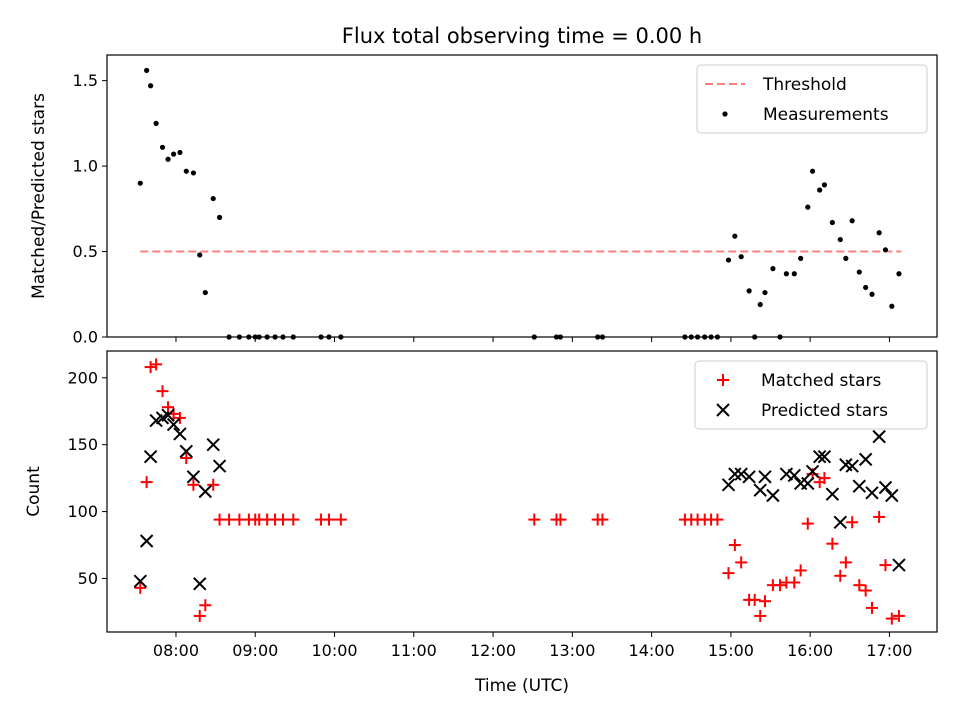 The width and height of the screenshot is (960, 720). What do you see at coordinates (811, 395) in the screenshot?
I see `legend-box` at bounding box center [811, 395].